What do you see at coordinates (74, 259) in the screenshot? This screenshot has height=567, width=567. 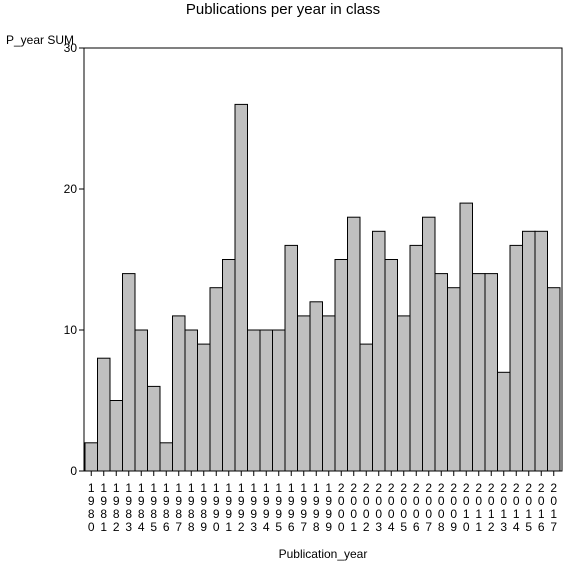 I see `y-axis: 0 10 20 30` at bounding box center [74, 259].